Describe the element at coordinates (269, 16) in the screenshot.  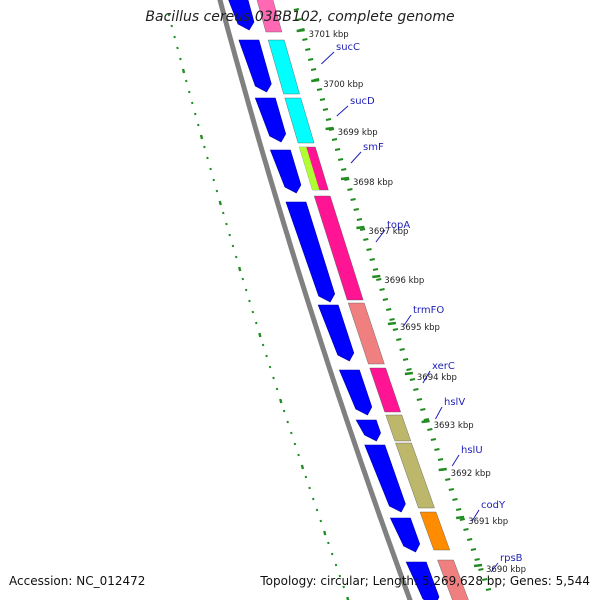
I see `feature-block` at that location.